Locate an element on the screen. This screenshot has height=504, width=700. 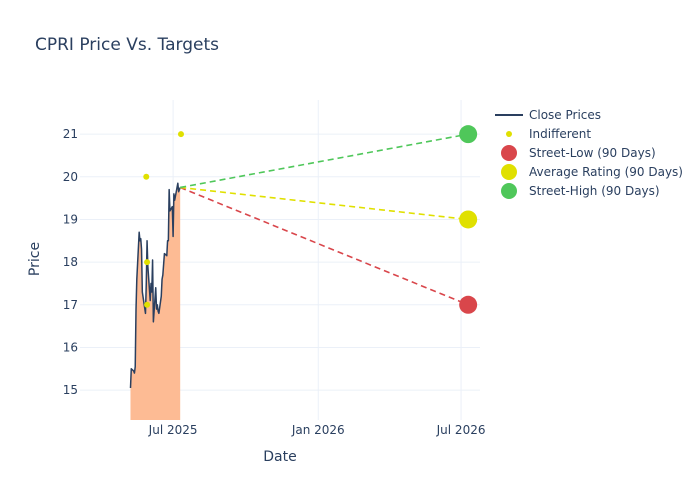
average-rating-target-line is located at coordinates (324, 203).